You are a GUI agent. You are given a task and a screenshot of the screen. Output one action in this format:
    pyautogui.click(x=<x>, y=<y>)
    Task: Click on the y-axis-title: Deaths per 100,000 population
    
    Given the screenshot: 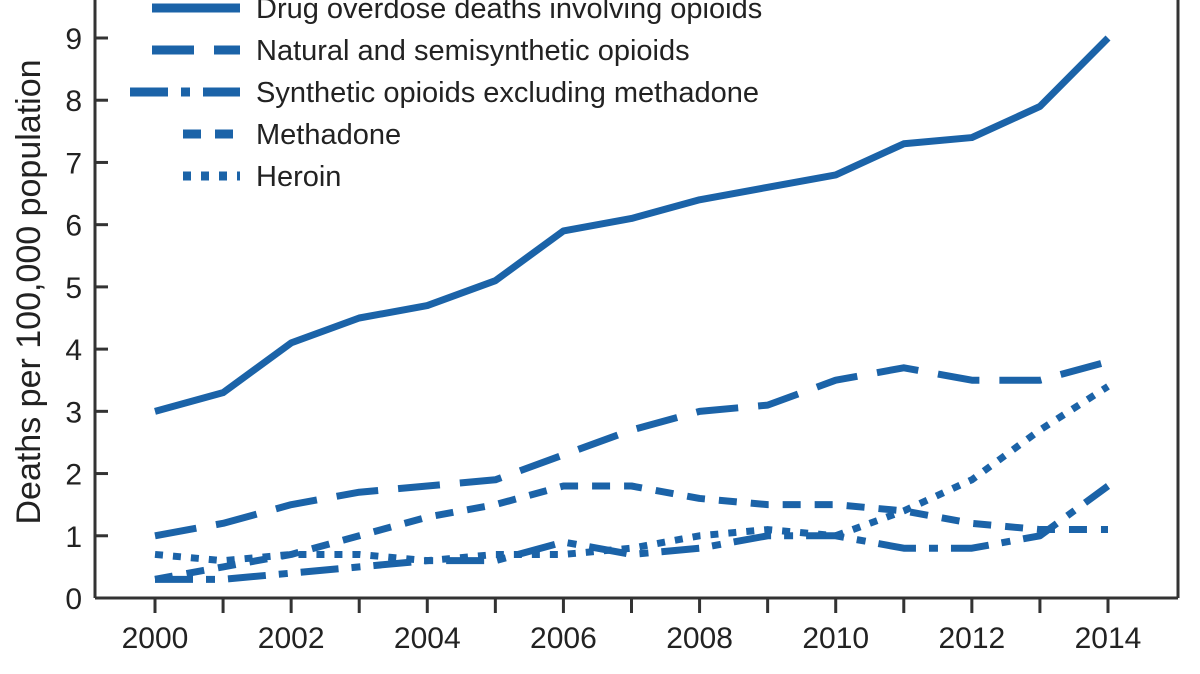 What is the action you would take?
    pyautogui.click(x=29, y=291)
    